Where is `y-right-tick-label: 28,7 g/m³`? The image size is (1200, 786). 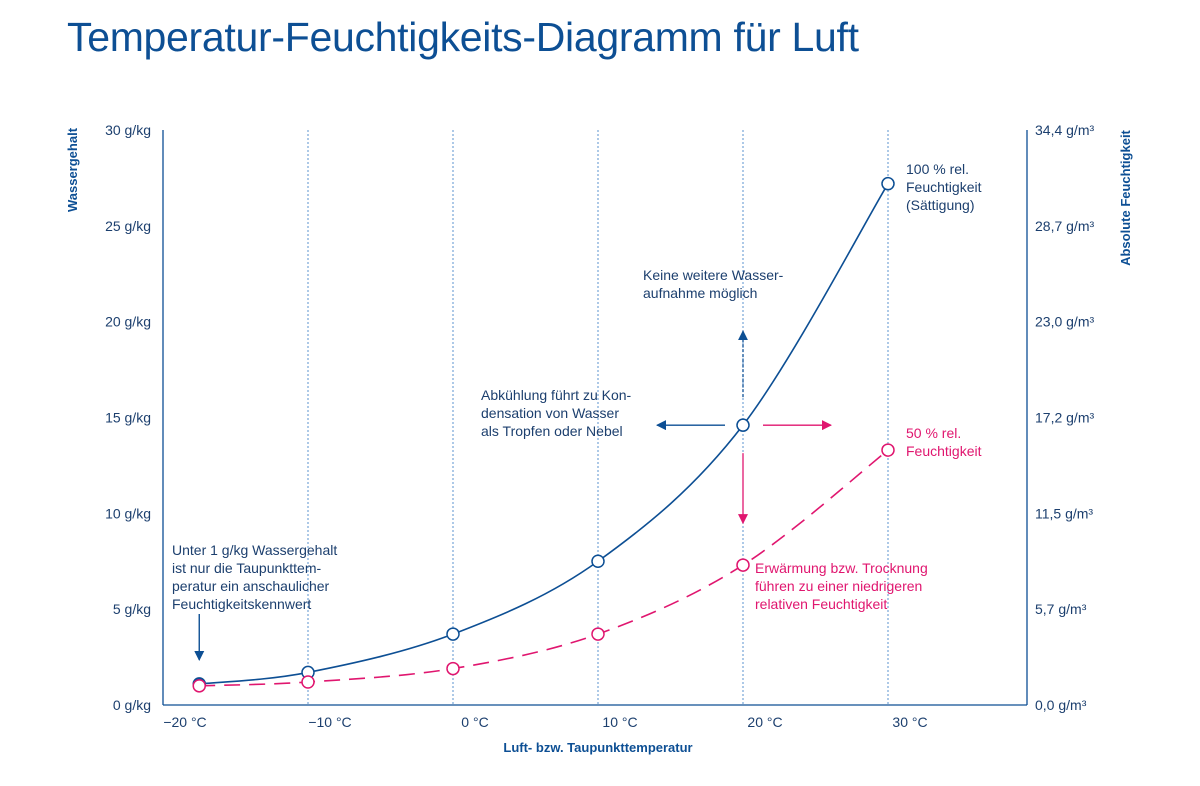
y-right-tick-label: 28,7 g/m³ is located at coordinates (1064, 226).